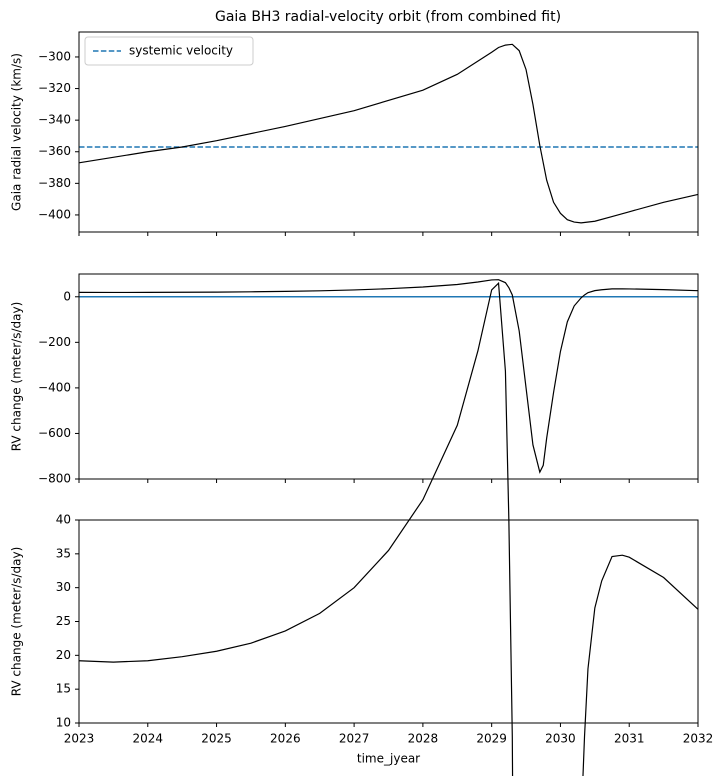  Describe the element at coordinates (17, 132) in the screenshot. I see `y-axis-label: Gaia radial velocity (km/s)` at that location.